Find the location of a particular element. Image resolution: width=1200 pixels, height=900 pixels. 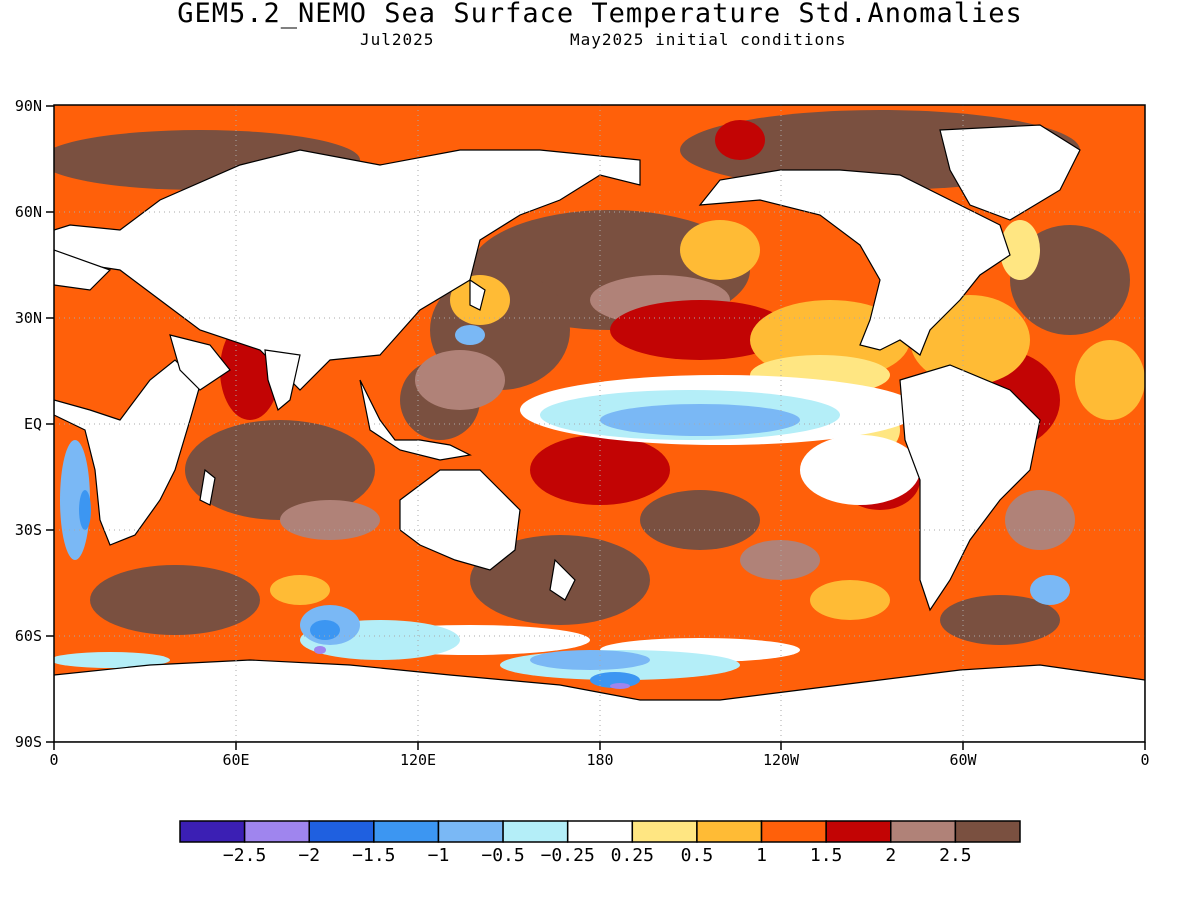

lon-label-60e: 60E is located at coordinates (236, 760).